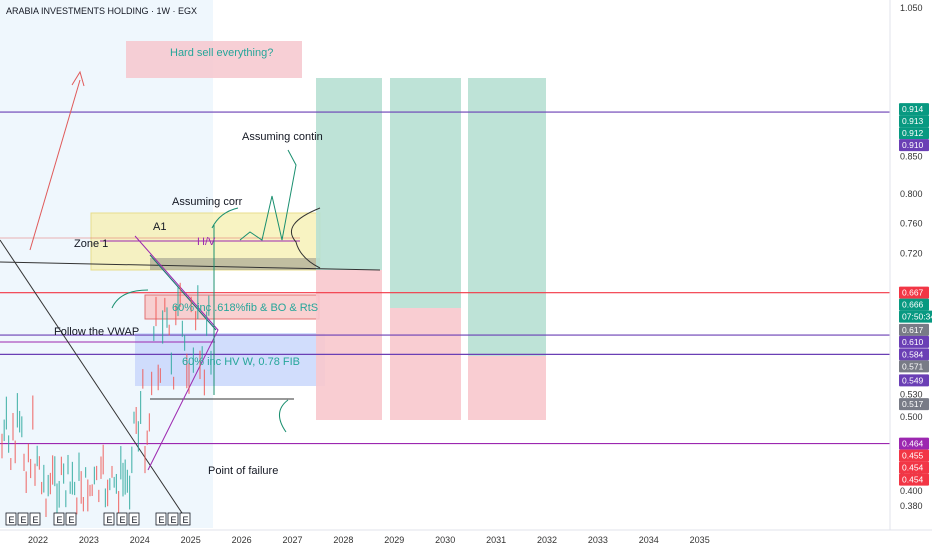  What do you see at coordinates (140, 540) in the screenshot?
I see `x-tick-label: 2024` at bounding box center [140, 540].